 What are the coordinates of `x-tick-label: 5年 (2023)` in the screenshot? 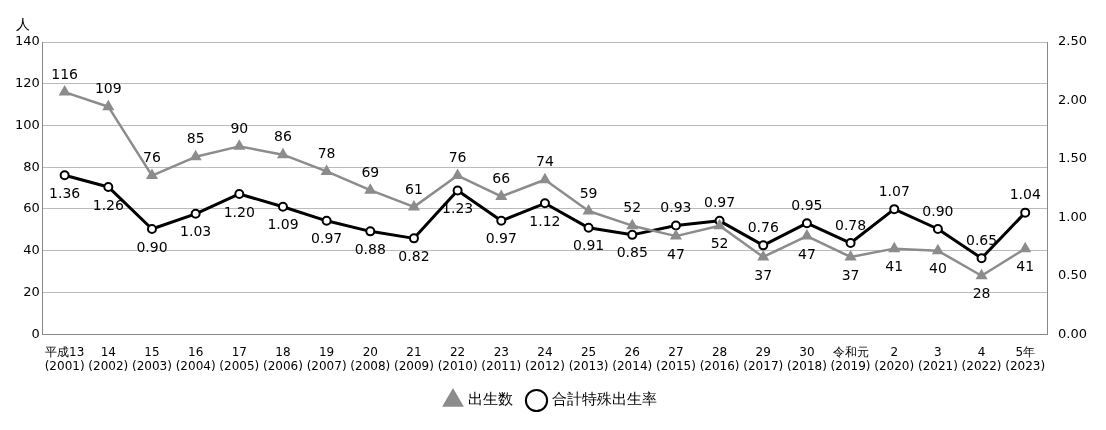 It's located at (1025, 358).